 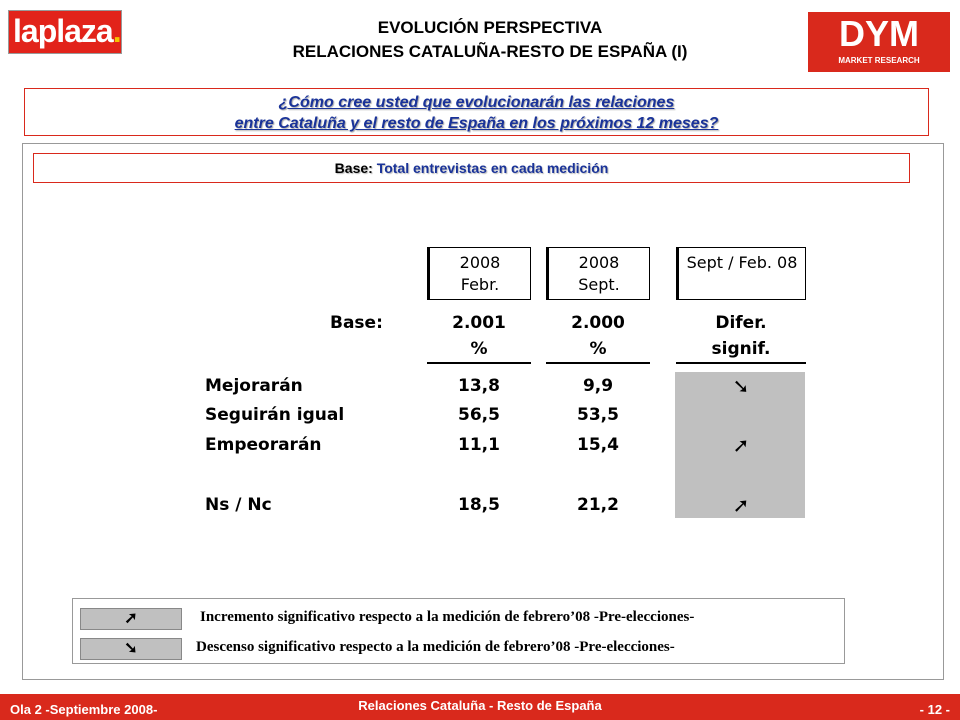 What do you see at coordinates (356, 323) in the screenshot?
I see `row-label: Base:` at bounding box center [356, 323].